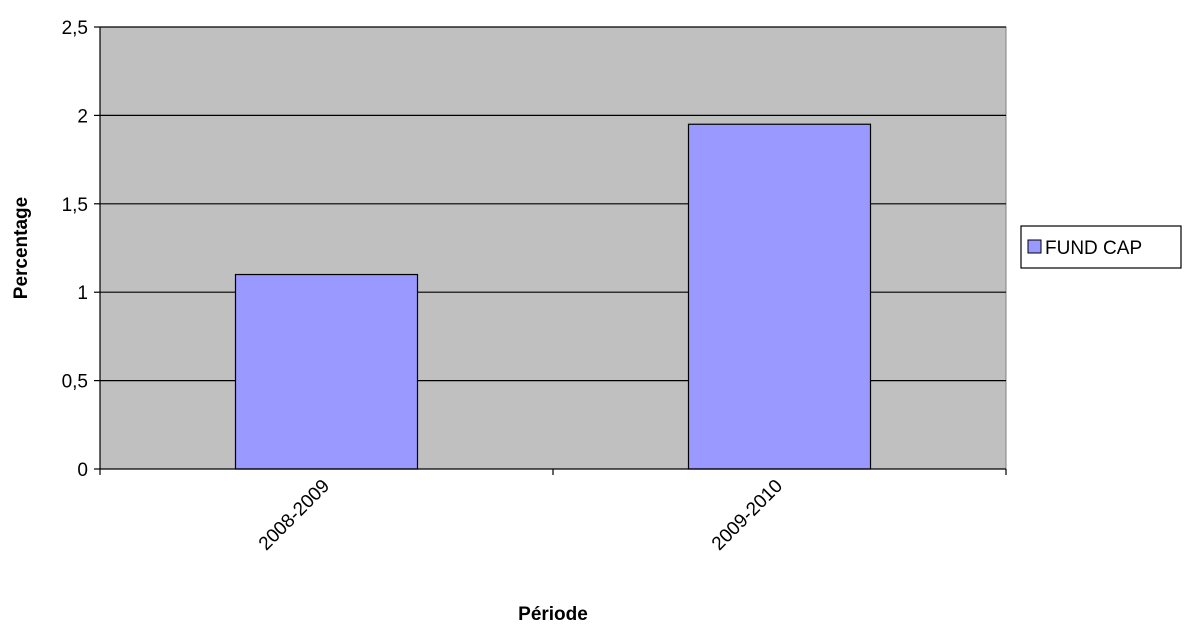 Image resolution: width=1186 pixels, height=627 pixels. I want to click on legend: FUND CAP, so click(1101, 247).